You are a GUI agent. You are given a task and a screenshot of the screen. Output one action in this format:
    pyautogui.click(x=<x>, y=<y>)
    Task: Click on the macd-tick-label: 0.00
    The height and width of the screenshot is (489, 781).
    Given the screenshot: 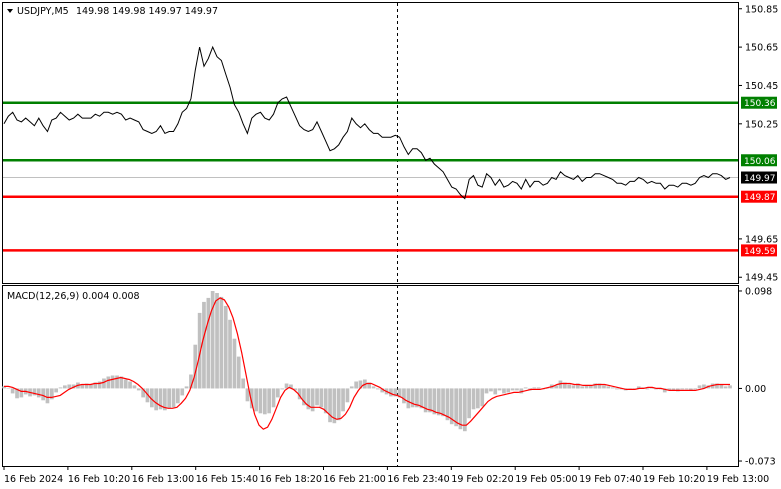 What is the action you would take?
    pyautogui.click(x=755, y=389)
    